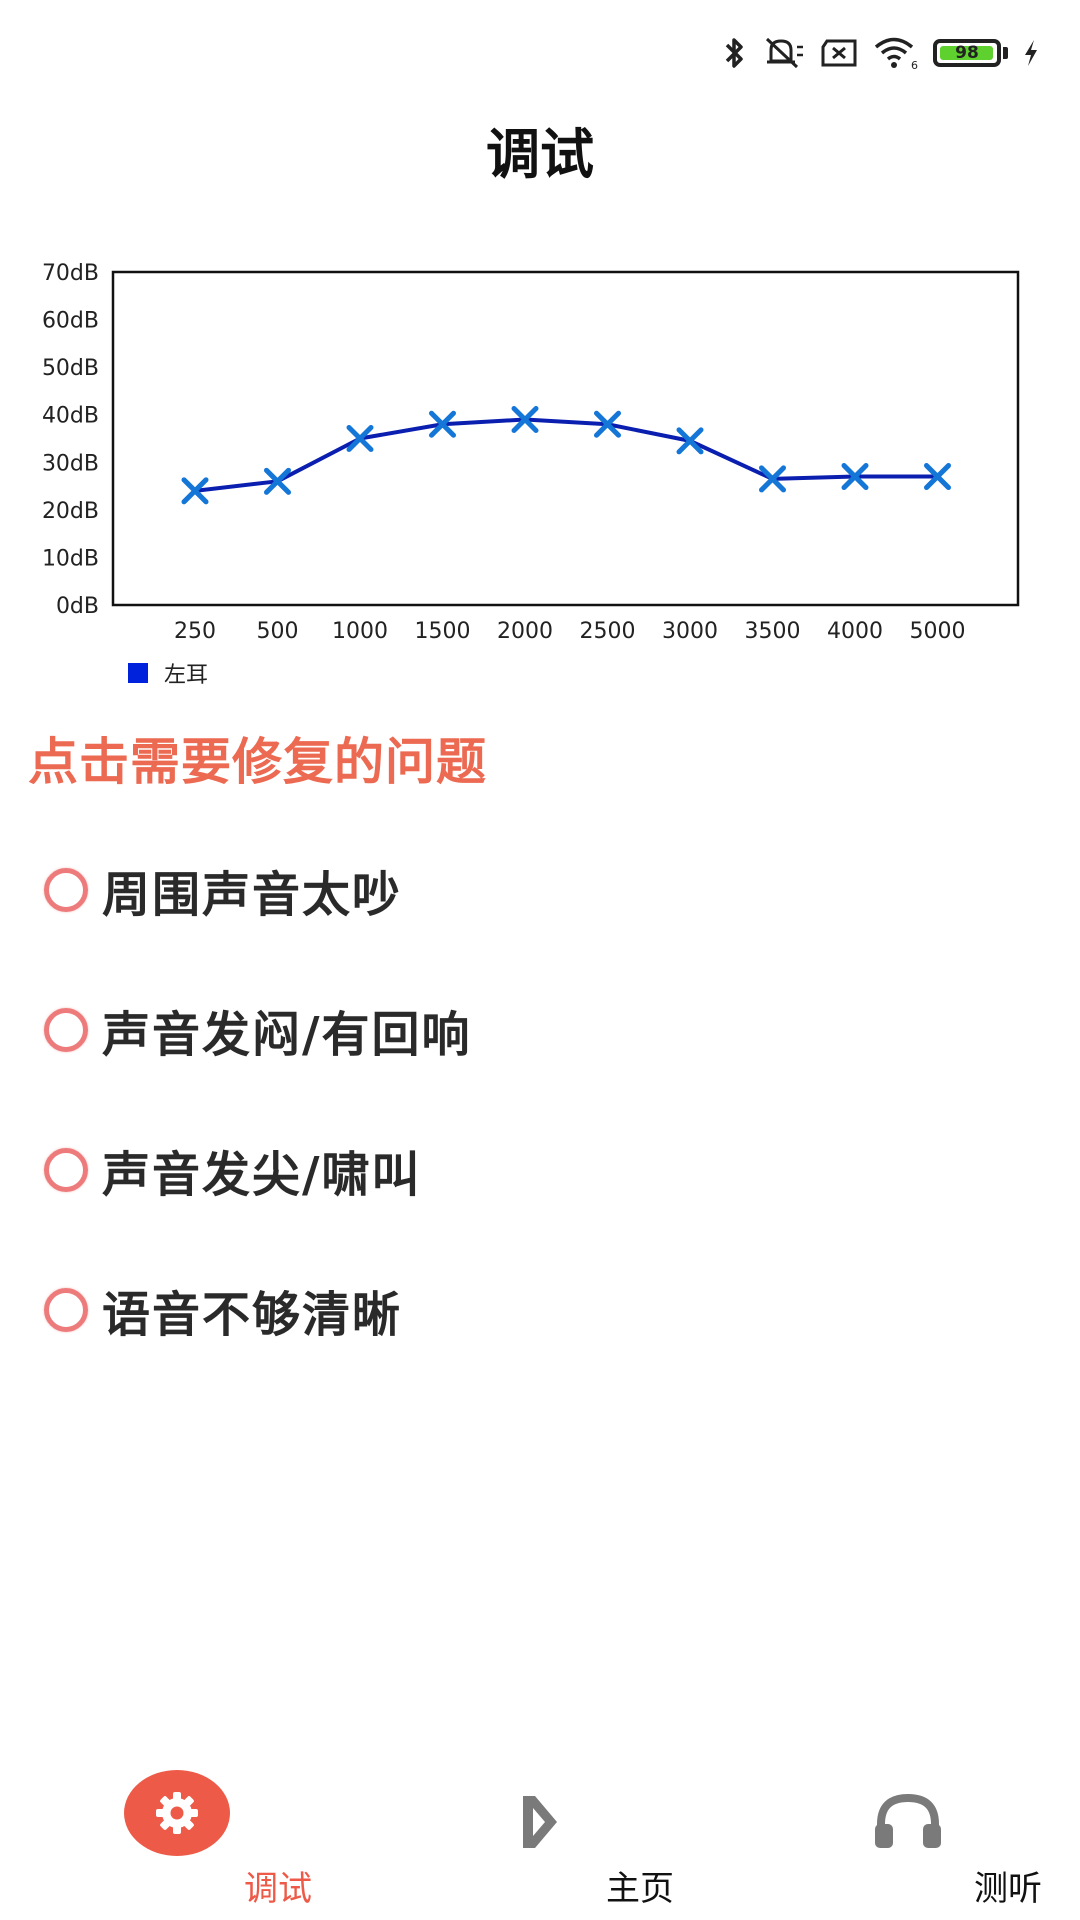  Describe the element at coordinates (540, 1822) in the screenshot. I see `home-icon` at that location.